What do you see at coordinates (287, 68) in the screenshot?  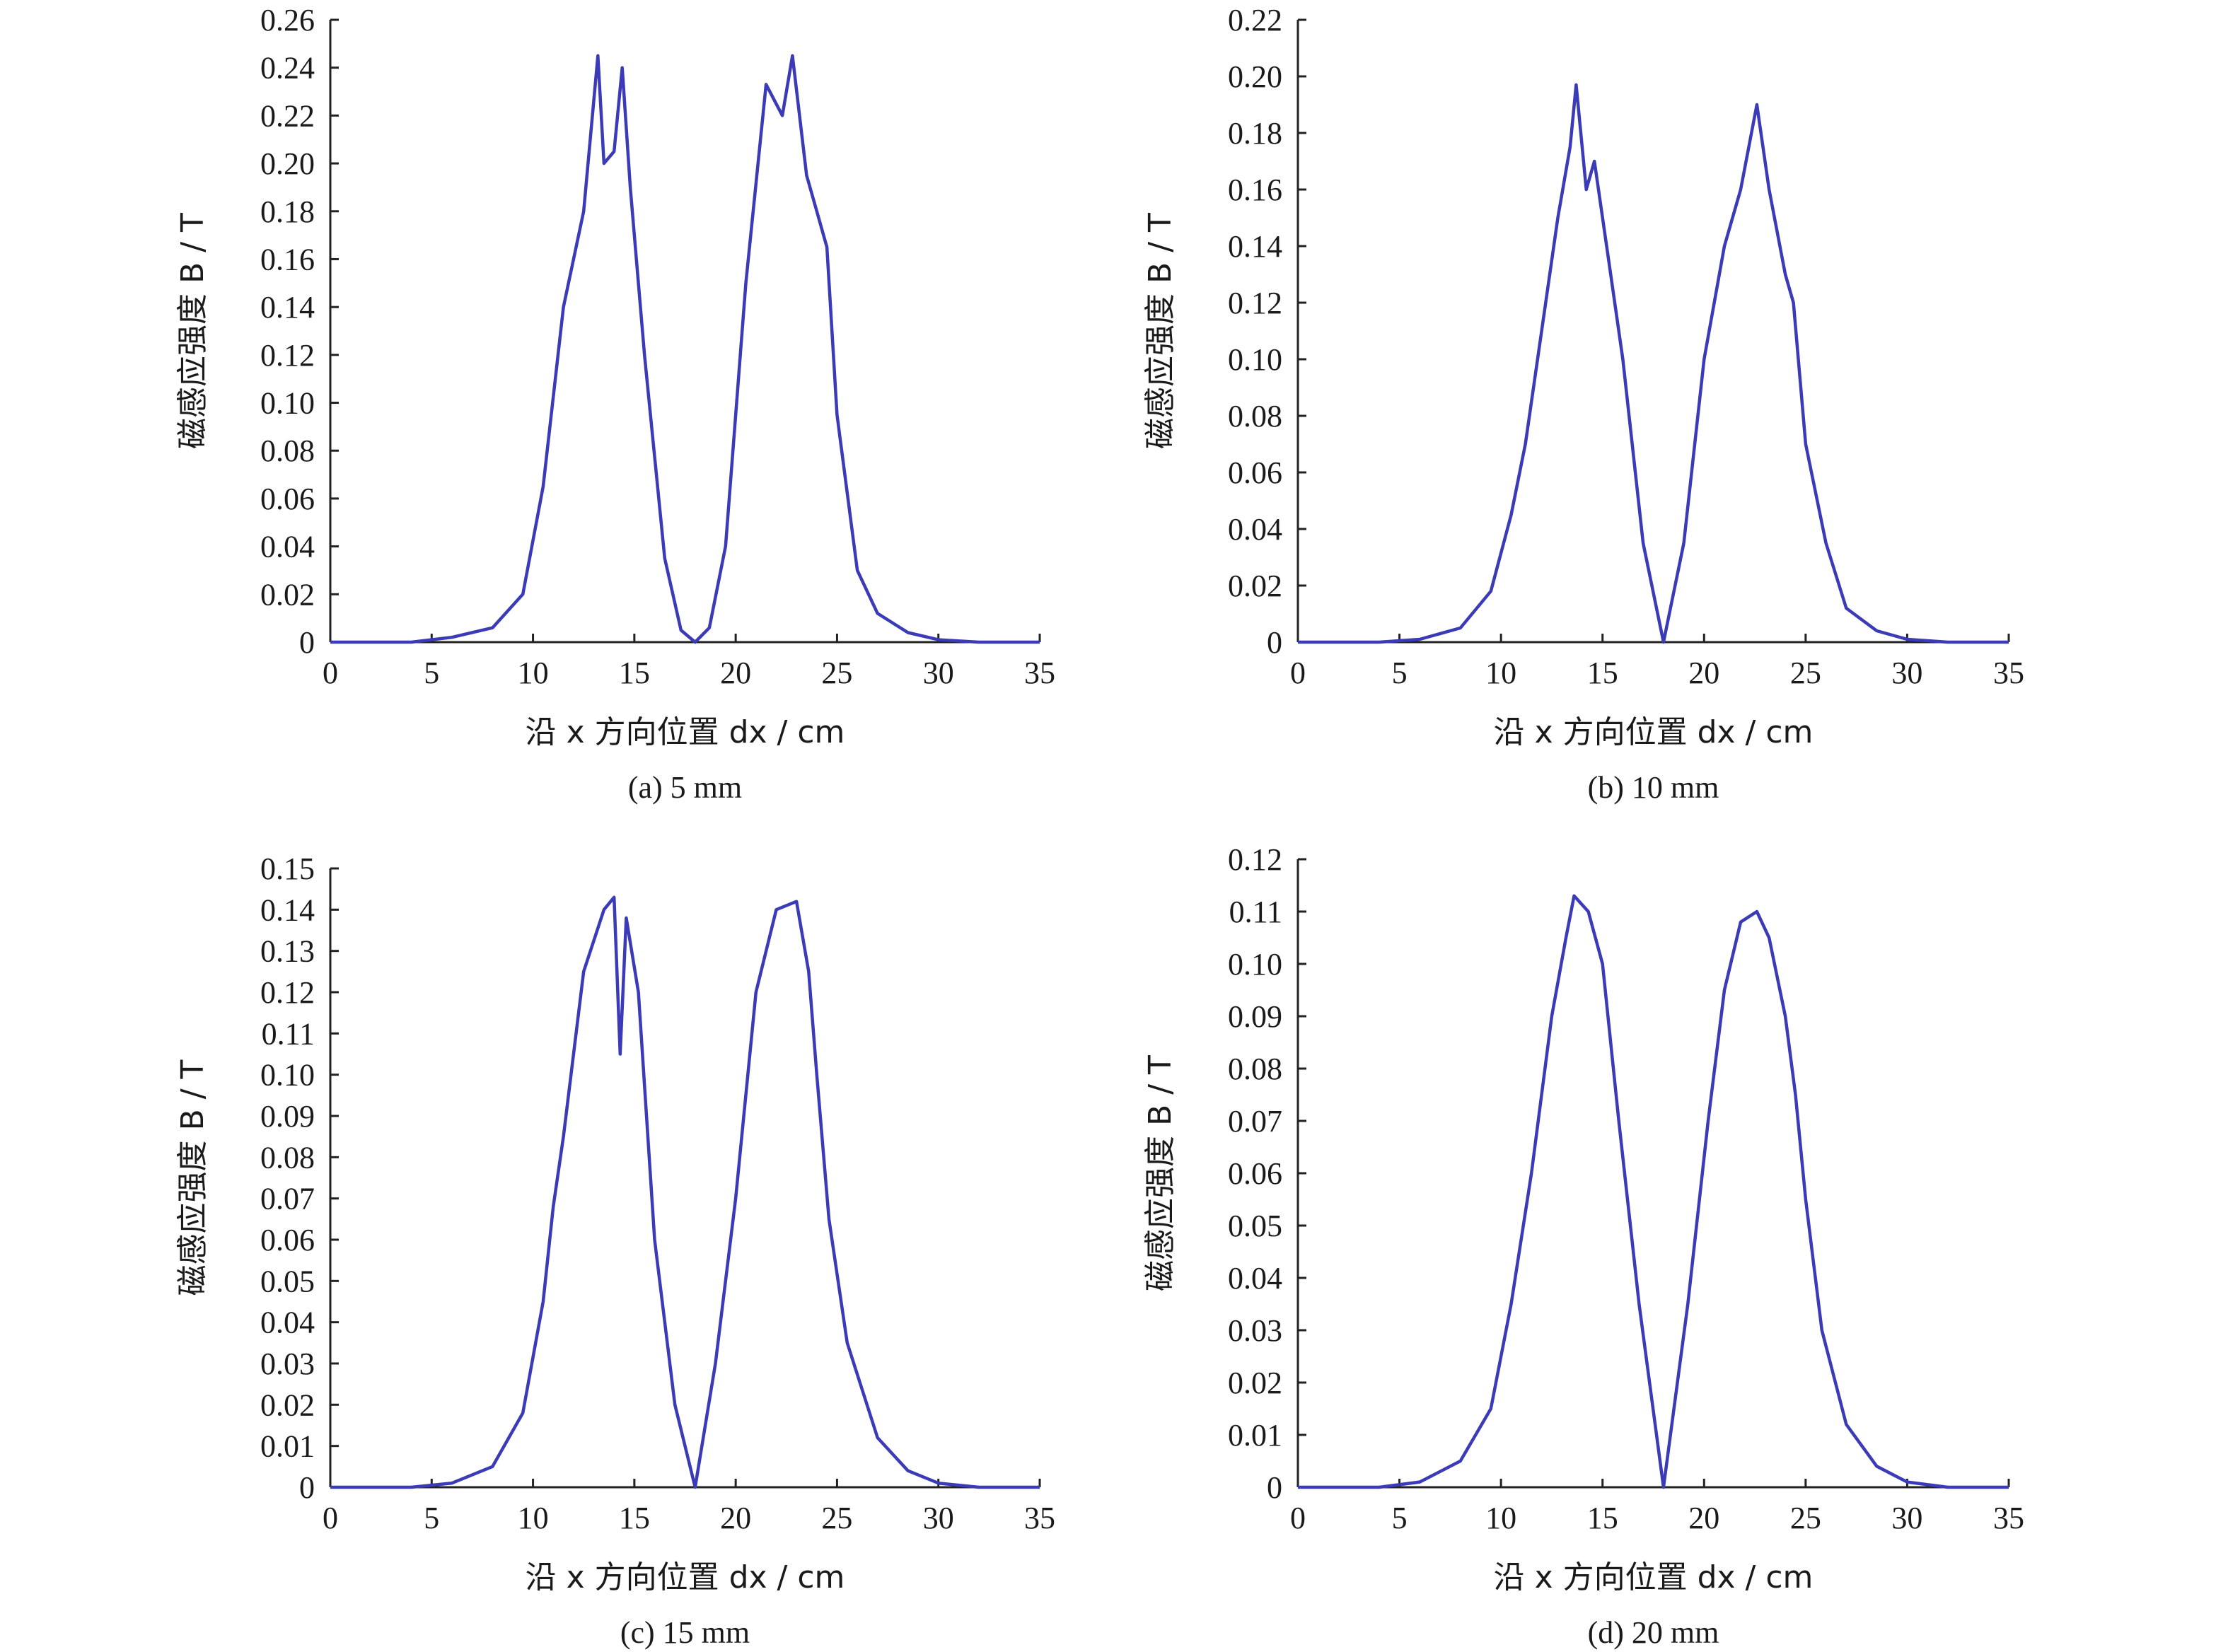 I see `y-tick-label: 0.24` at bounding box center [287, 68].